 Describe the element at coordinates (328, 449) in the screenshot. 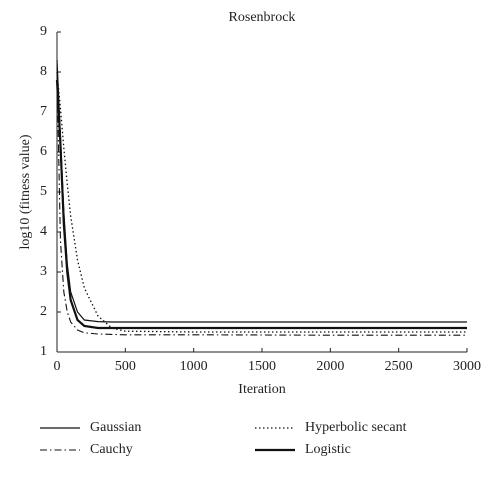

I see `legend-label: Logistic` at that location.